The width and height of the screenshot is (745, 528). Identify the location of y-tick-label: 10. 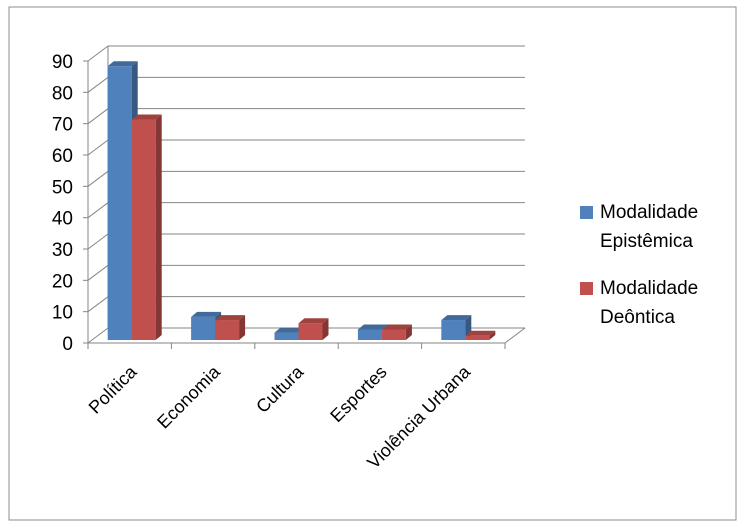
(62, 313).